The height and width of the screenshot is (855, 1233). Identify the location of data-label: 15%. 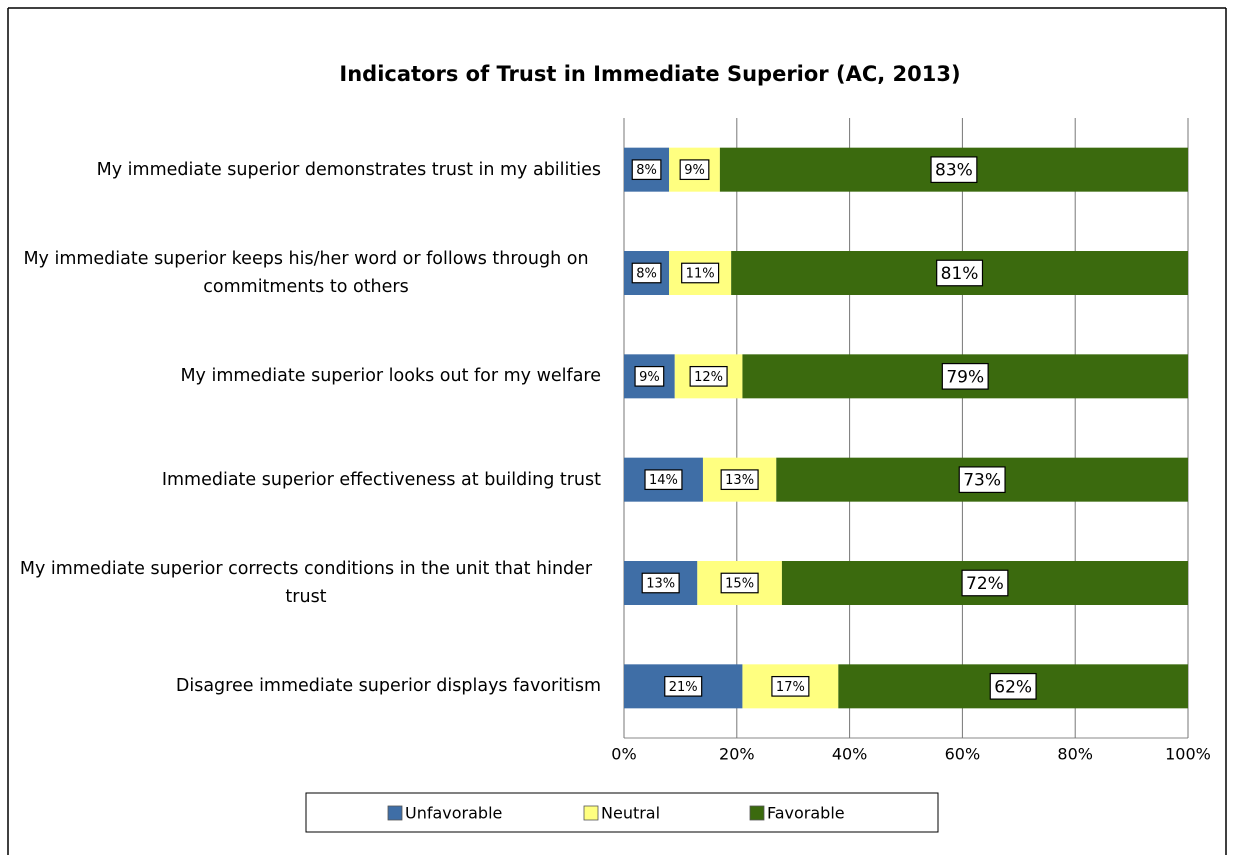
(739, 583).